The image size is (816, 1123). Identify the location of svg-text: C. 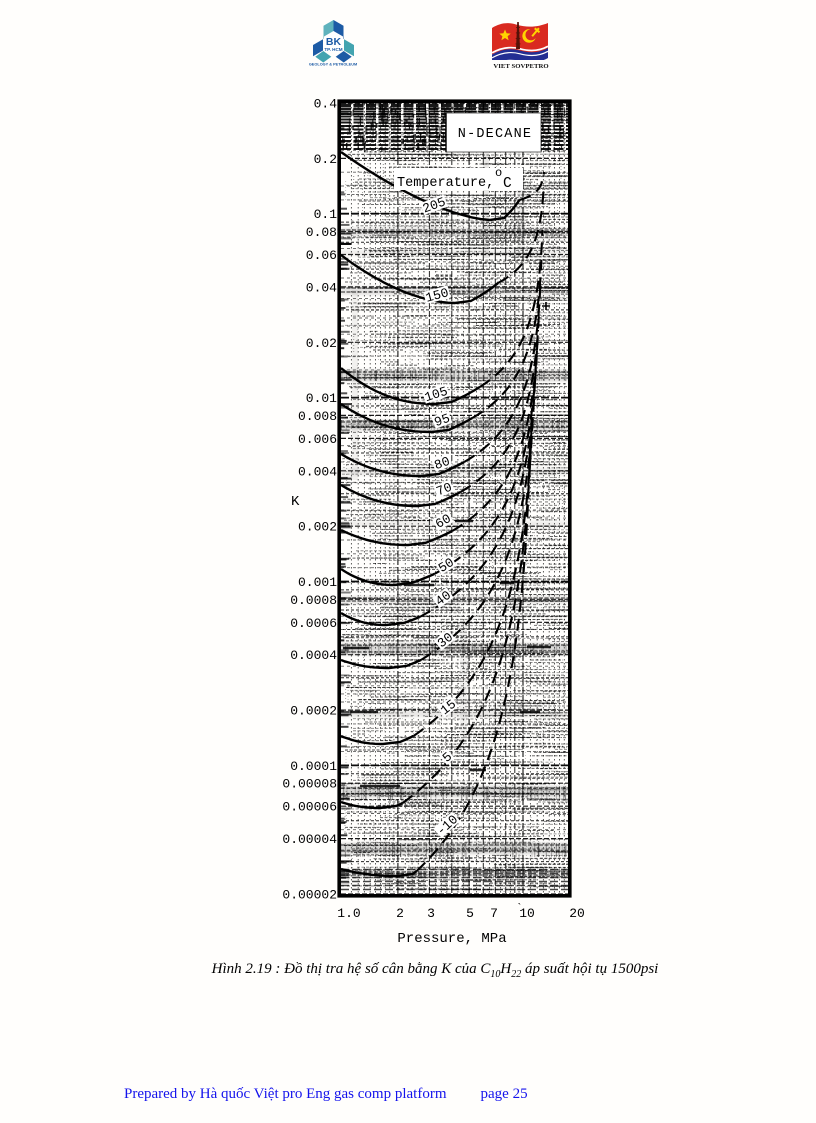
(507, 184).